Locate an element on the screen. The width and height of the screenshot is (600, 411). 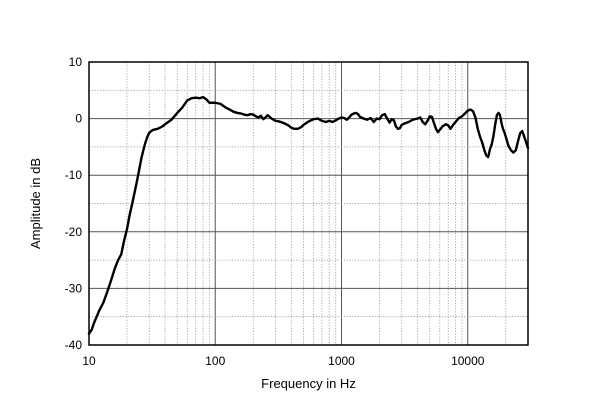
x-tick-label: 1000 is located at coordinates (341, 361).